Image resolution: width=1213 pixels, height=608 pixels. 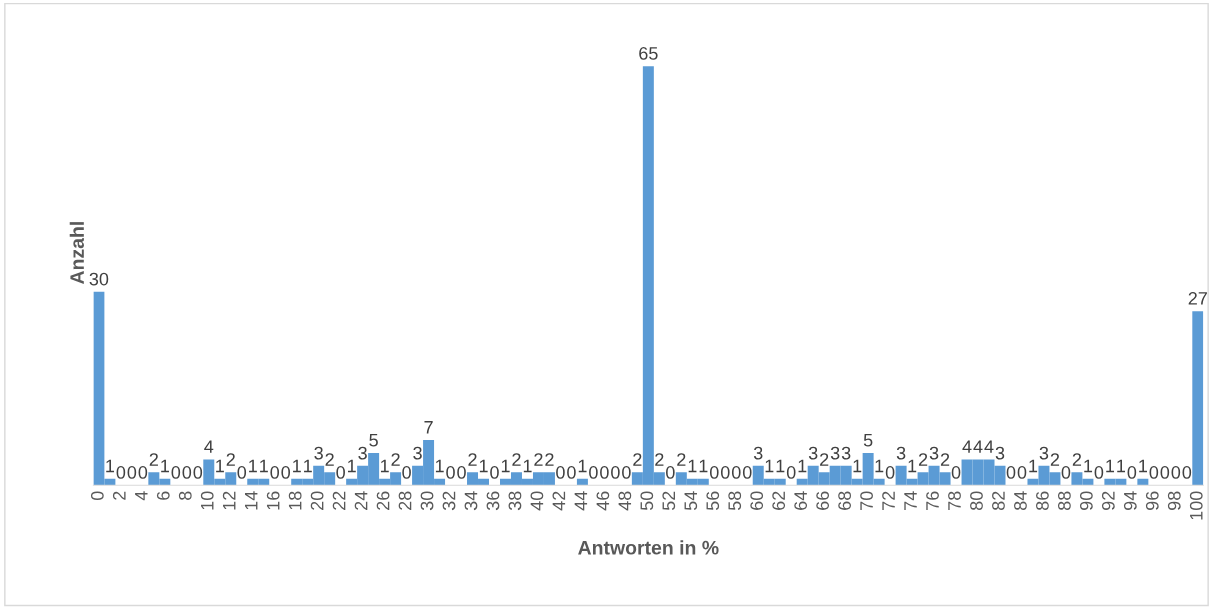 I want to click on x-tick-label: 64, so click(x=801, y=500).